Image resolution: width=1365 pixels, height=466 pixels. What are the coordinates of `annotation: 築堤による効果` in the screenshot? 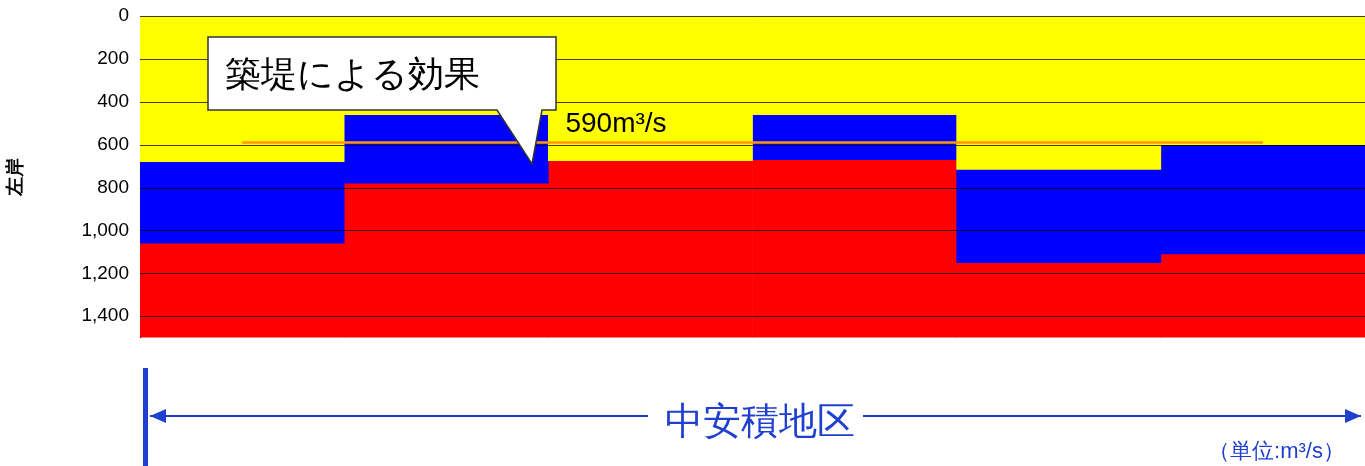 It's located at (352, 74).